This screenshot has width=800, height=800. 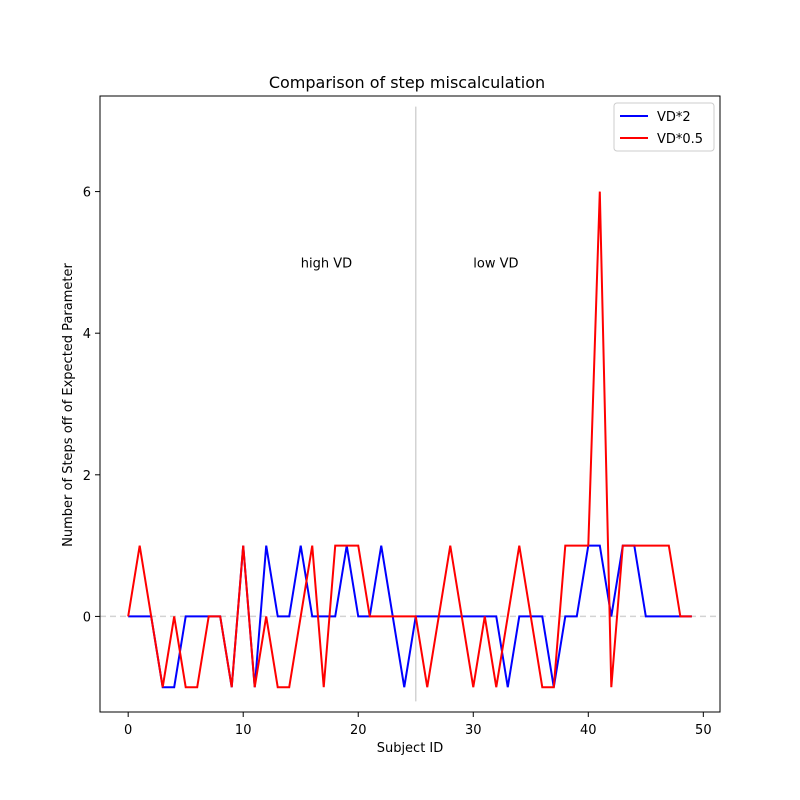 I want to click on legend: VD*2 VD*0.5, so click(x=664, y=127).